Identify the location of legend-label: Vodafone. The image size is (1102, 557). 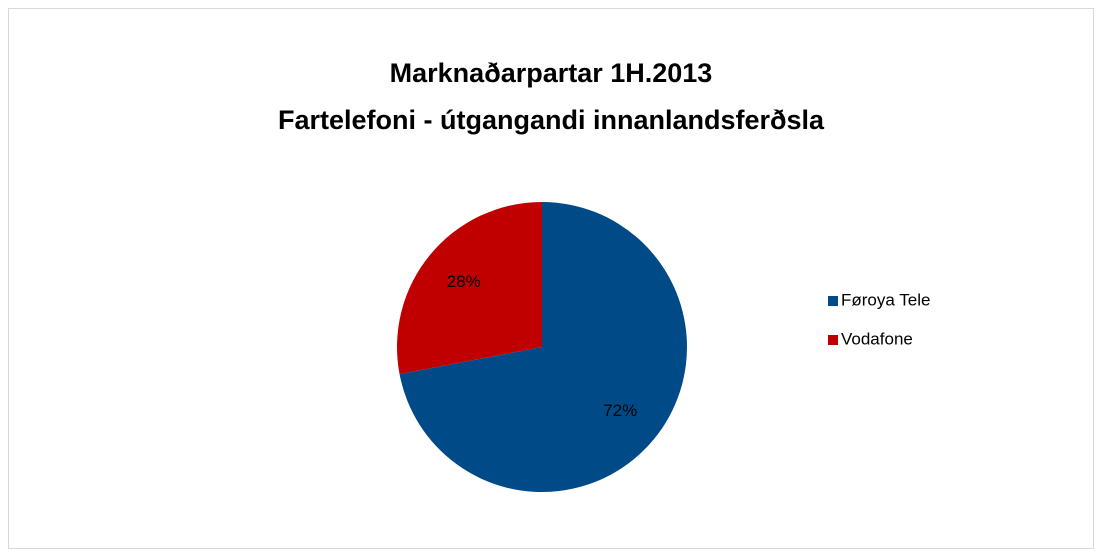
(877, 338).